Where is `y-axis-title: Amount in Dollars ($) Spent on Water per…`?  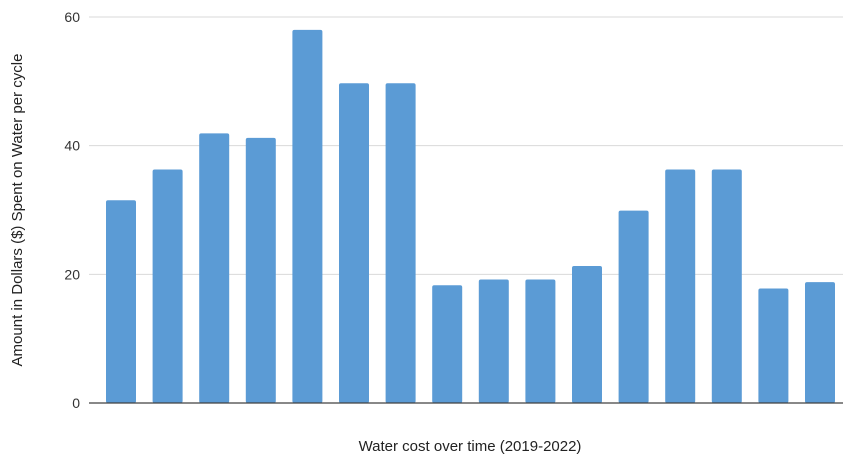 y-axis-title: Amount in Dollars ($) Spent on Water per… is located at coordinates (17, 210).